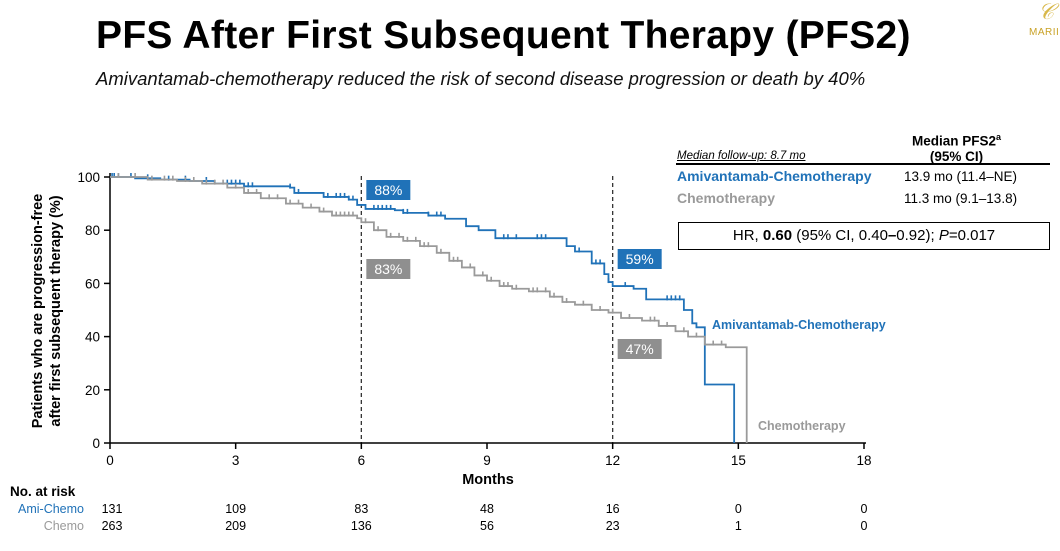  Describe the element at coordinates (943, 235) in the screenshot. I see `p-label: P` at that location.